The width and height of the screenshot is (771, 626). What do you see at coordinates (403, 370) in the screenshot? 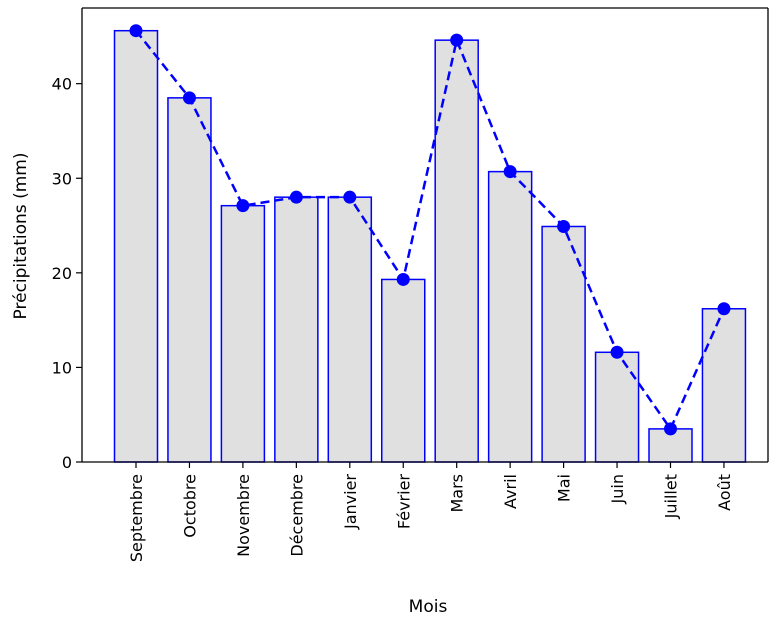
I see `bar-février` at bounding box center [403, 370].